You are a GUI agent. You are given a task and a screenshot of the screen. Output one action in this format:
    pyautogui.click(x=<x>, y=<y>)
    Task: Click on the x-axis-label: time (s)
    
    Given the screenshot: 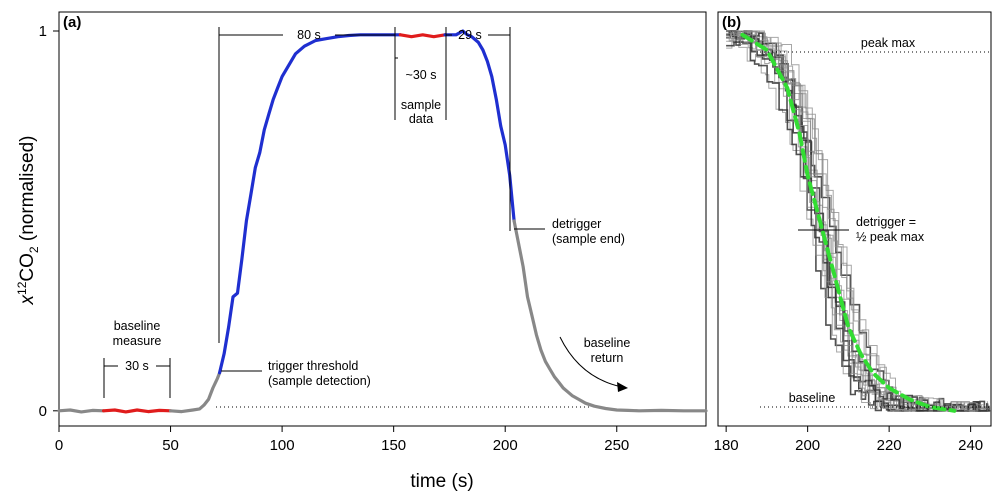 What is the action you would take?
    pyautogui.click(x=441, y=481)
    